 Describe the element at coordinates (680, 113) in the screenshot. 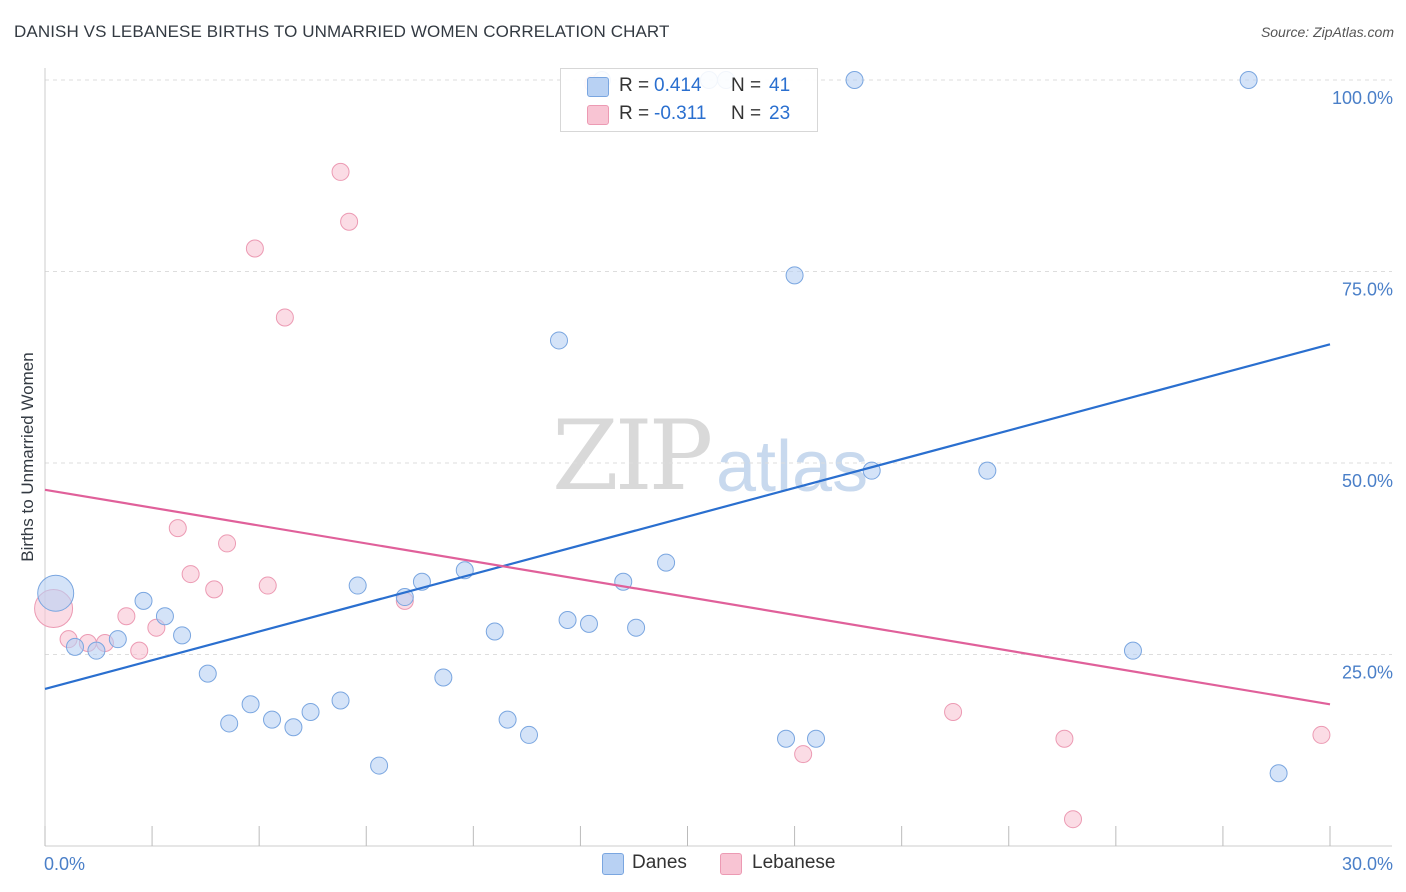

I see `r-value-lebanese: -0.311` at that location.